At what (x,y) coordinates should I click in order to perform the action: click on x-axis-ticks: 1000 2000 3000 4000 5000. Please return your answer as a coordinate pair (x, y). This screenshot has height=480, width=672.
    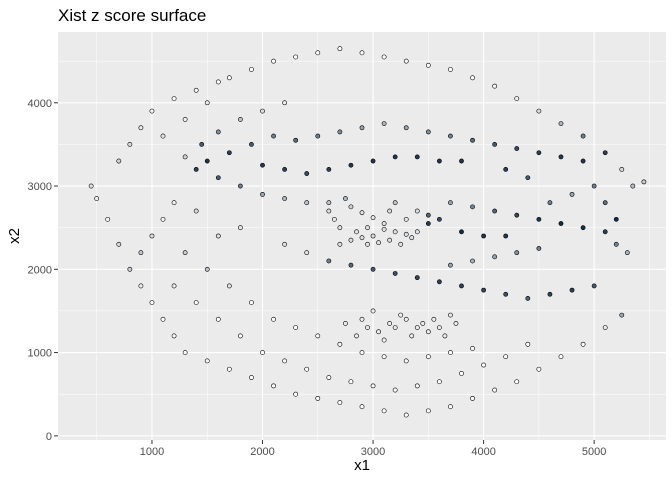
    Looking at the image, I should click on (373, 449).